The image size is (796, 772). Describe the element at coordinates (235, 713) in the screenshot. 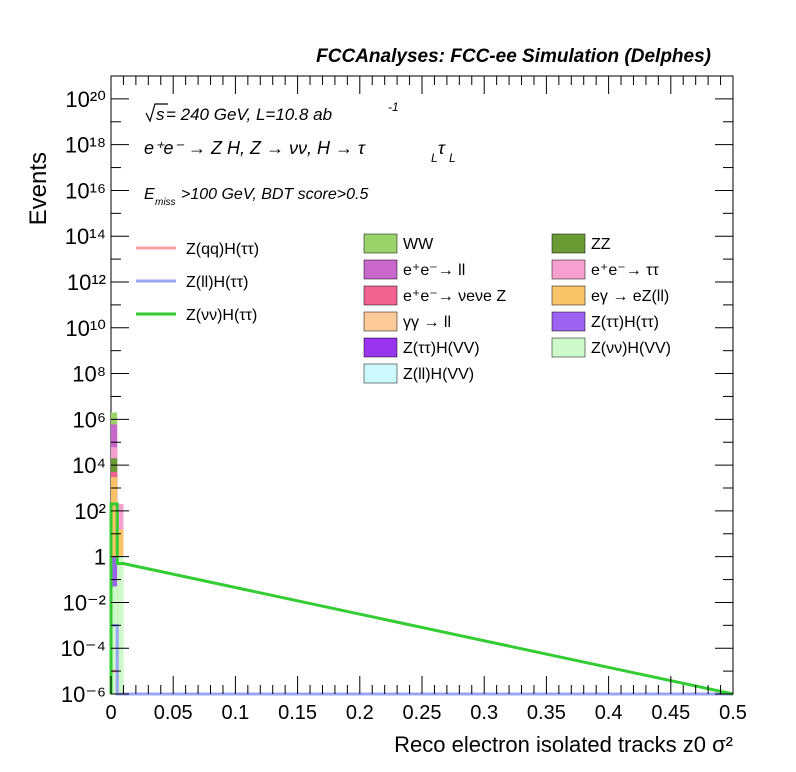

I see `x-tick-label: 0.1` at that location.